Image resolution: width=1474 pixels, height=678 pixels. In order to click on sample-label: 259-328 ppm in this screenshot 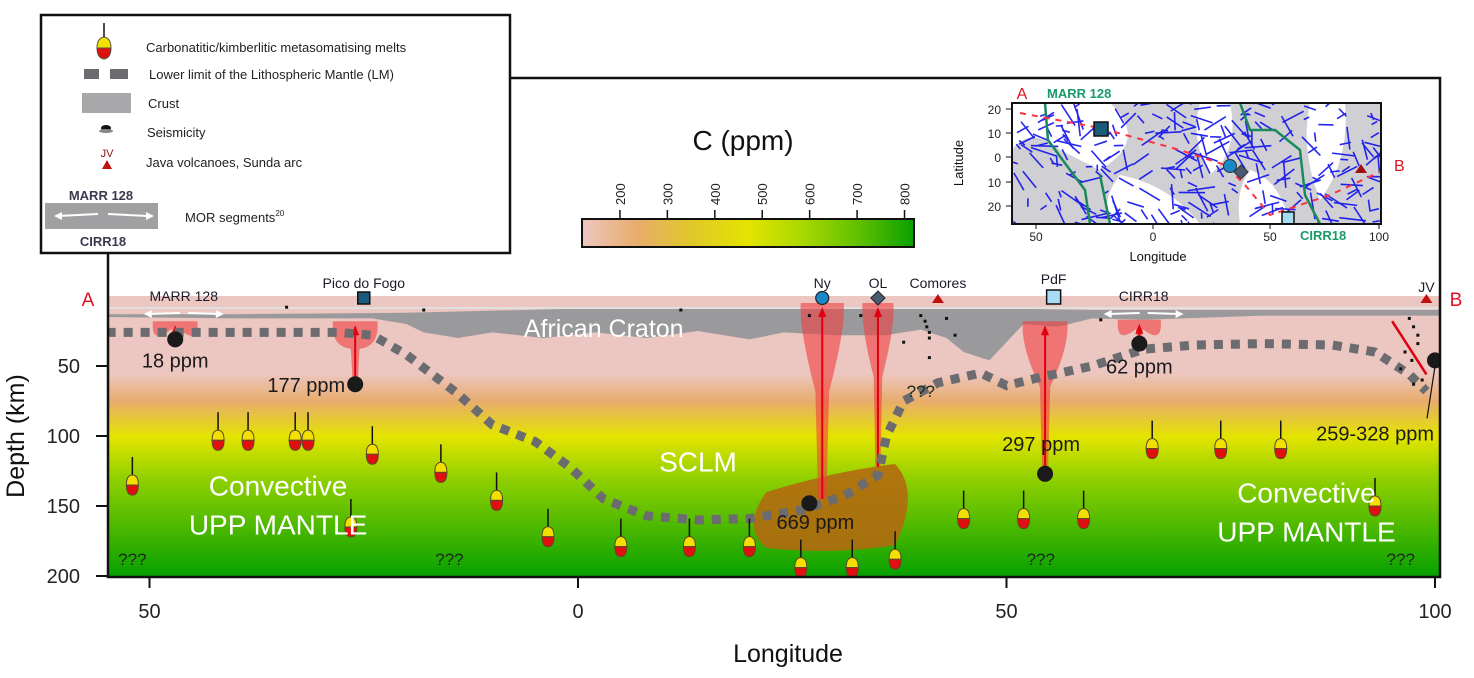, I will do `click(1375, 434)`.